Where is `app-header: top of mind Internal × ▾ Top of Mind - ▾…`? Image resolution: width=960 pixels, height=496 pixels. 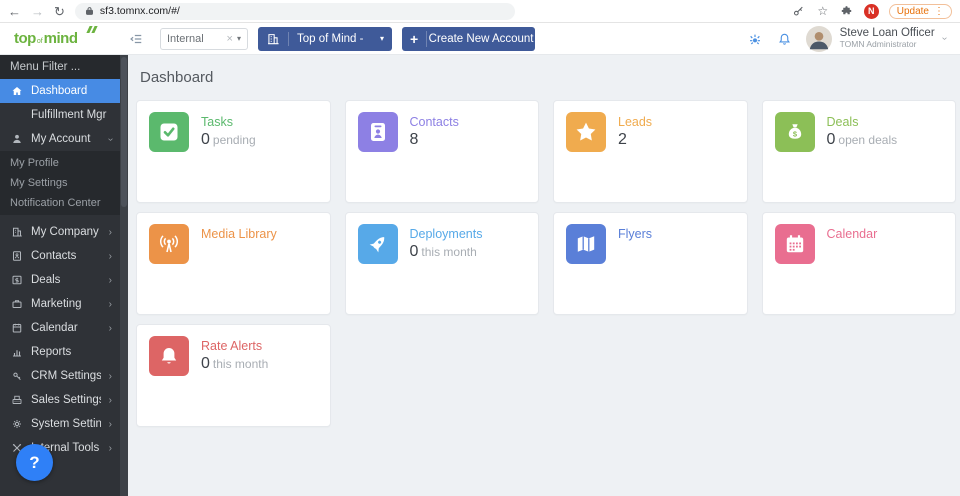 app-header: top of mind Internal × ▾ Top of Mind - ▾… is located at coordinates (480, 39).